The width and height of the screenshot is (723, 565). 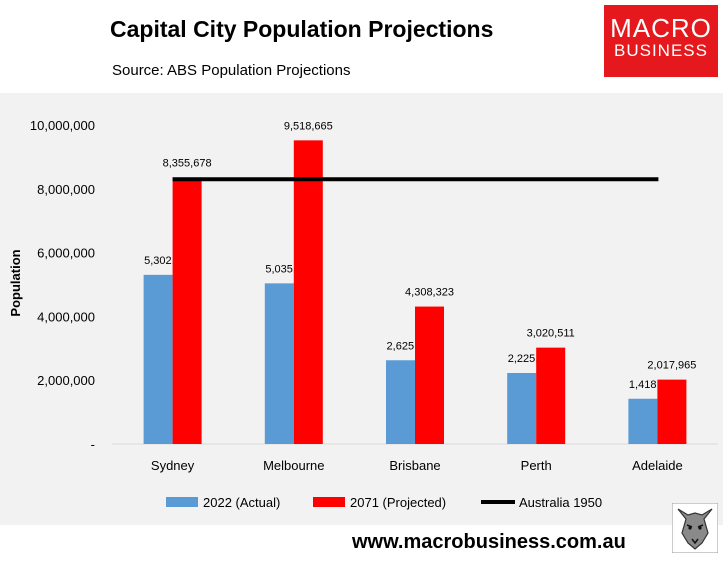 What do you see at coordinates (695, 528) in the screenshot?
I see `wolf-logo-icon` at bounding box center [695, 528].